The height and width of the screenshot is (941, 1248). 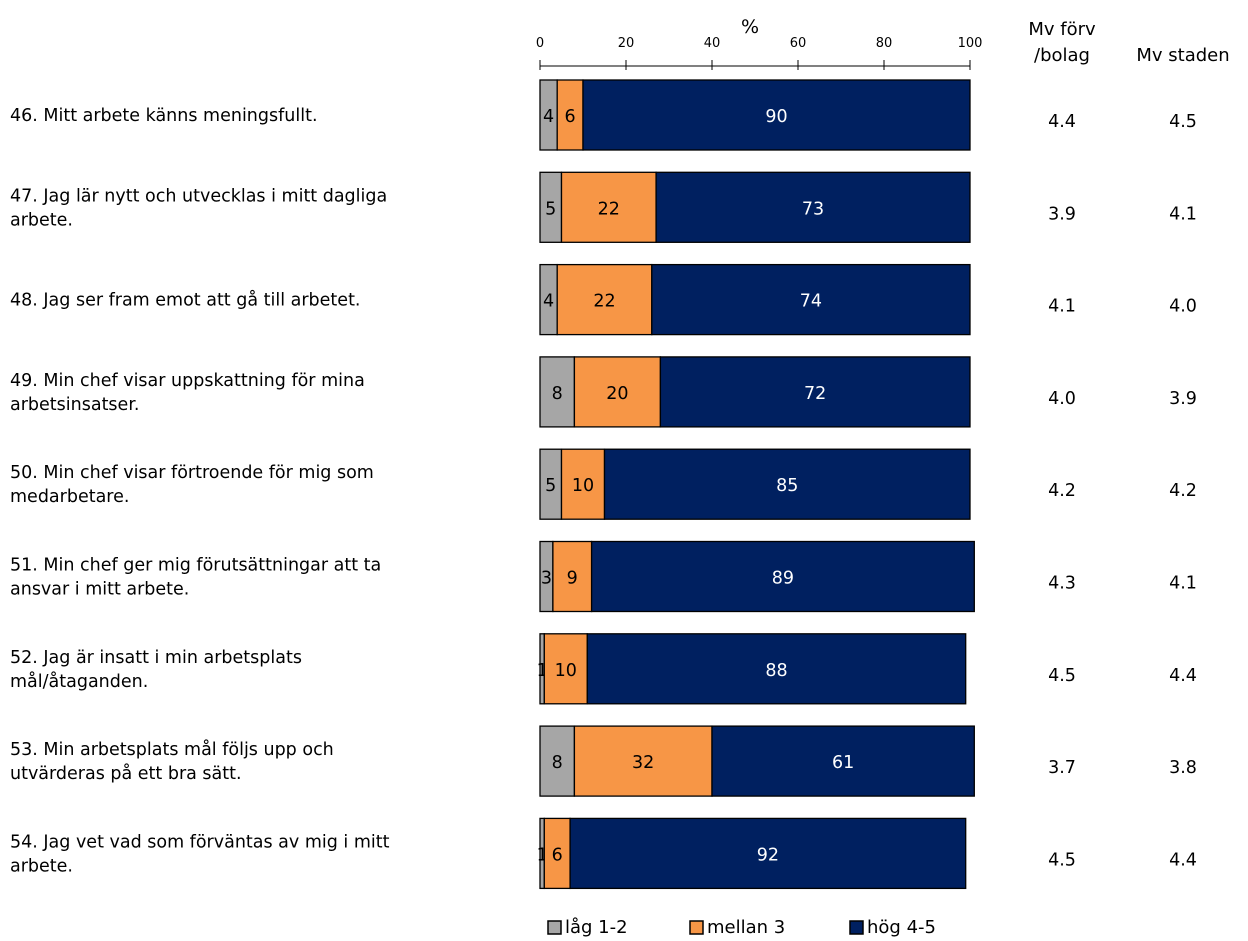 I want to click on legend-label: mellan 3, so click(x=746, y=927).